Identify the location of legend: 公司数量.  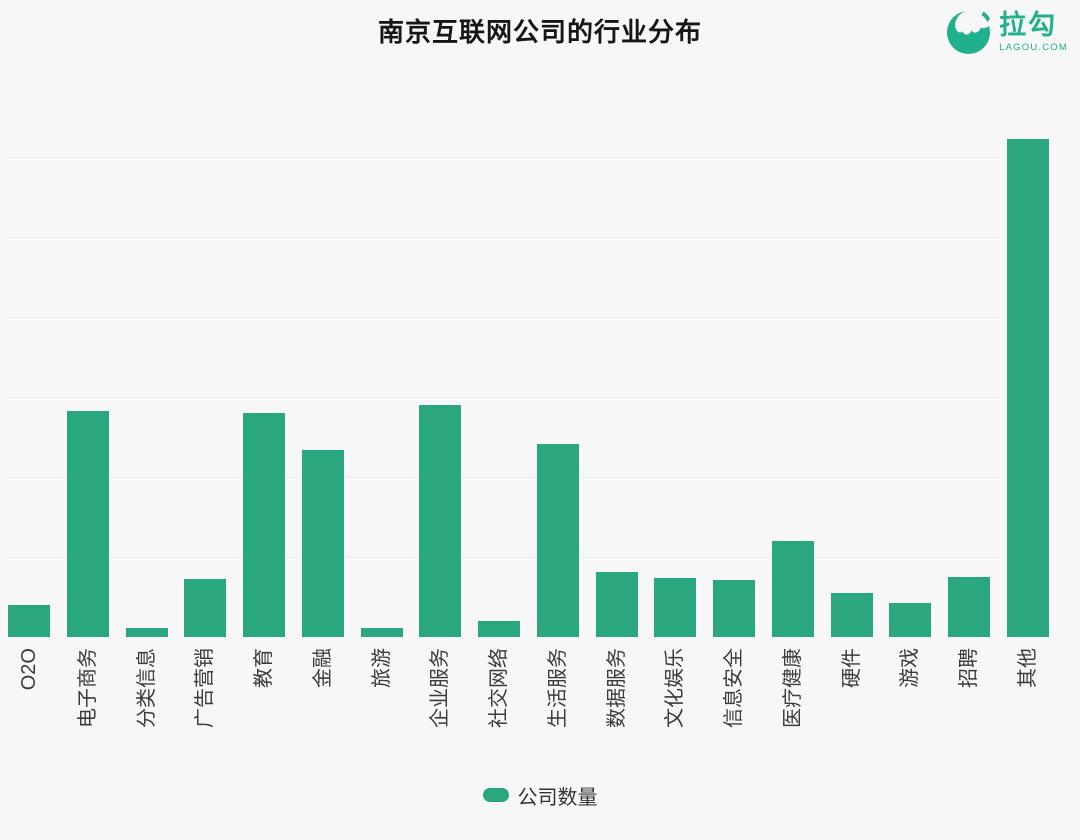
(540, 796).